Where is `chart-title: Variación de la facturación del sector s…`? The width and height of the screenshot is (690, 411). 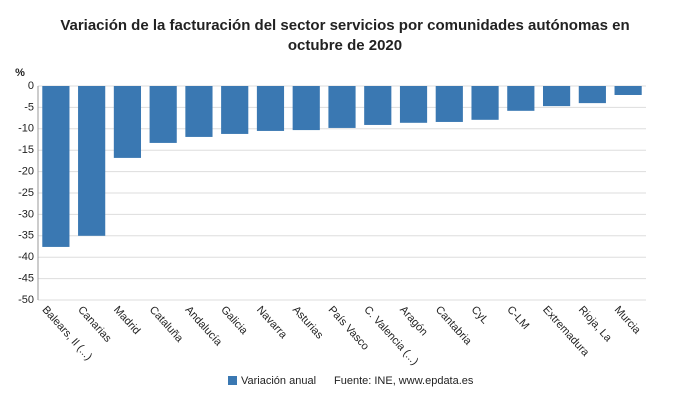 chart-title: Variación de la facturación del sector s… is located at coordinates (344, 25).